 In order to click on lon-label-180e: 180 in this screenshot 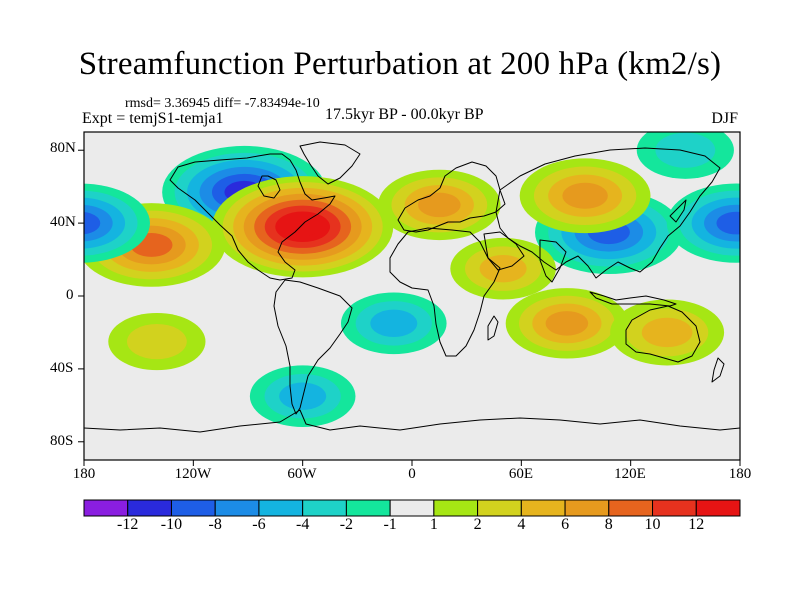, I will do `click(740, 474)`.